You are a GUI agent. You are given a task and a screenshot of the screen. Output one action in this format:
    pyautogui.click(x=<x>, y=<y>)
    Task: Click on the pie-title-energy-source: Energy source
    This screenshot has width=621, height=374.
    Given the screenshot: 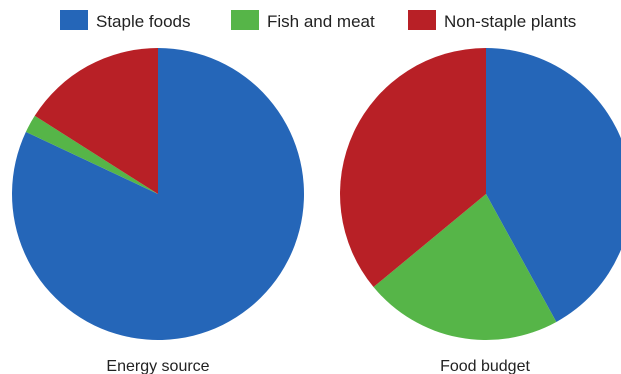 What is the action you would take?
    pyautogui.click(x=157, y=366)
    